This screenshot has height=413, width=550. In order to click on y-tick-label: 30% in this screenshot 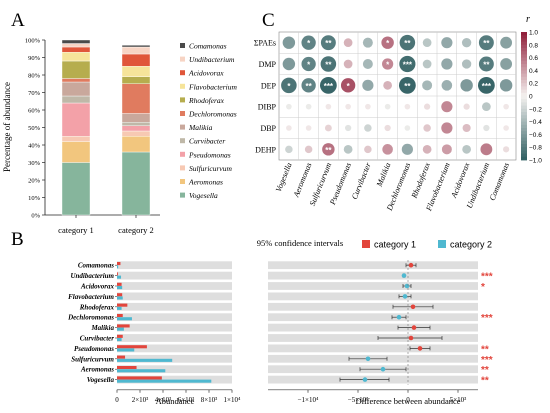, I will do `click(34, 163)`.